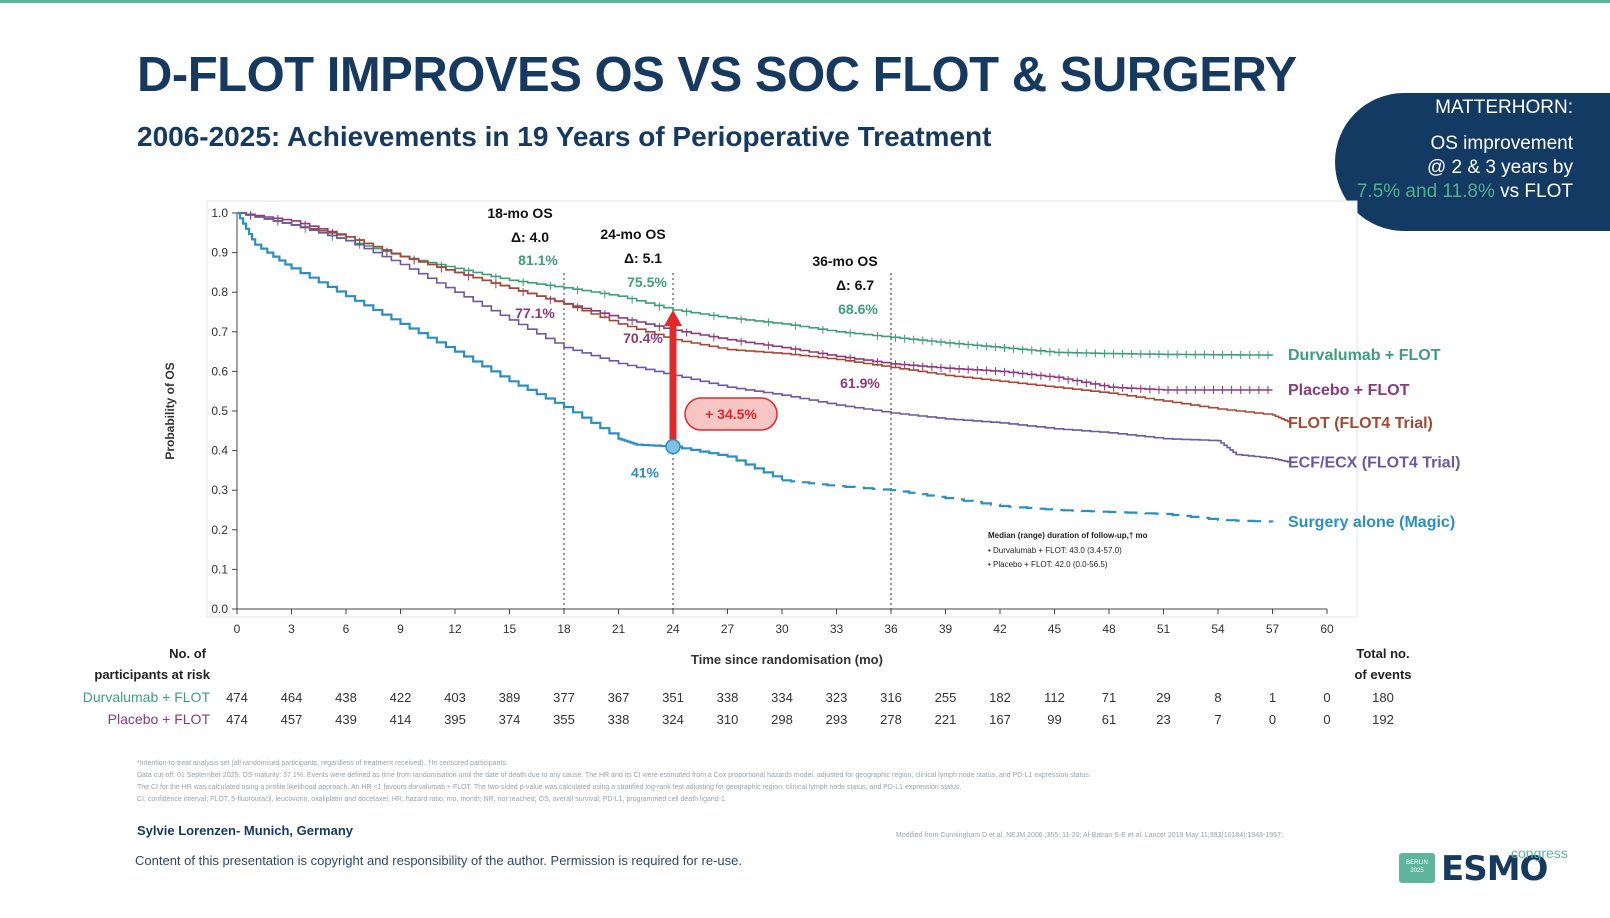 This screenshot has width=1610, height=918. I want to click on risk-count: 167, so click(1000, 719).